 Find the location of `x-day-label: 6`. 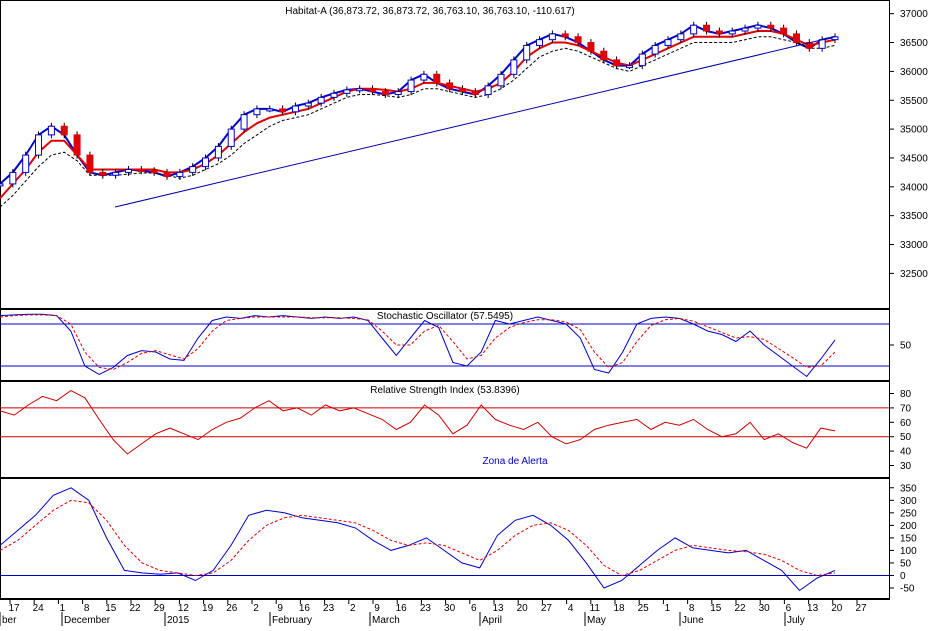

x-day-label: 6 is located at coordinates (474, 608).